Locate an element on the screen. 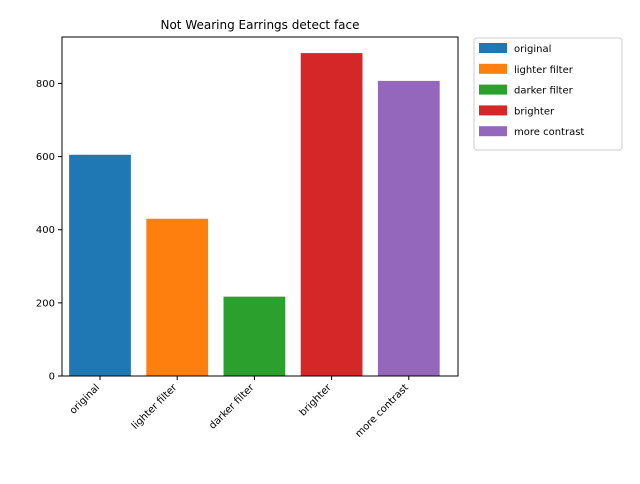 The width and height of the screenshot is (640, 484). legend-box is located at coordinates (548, 94).